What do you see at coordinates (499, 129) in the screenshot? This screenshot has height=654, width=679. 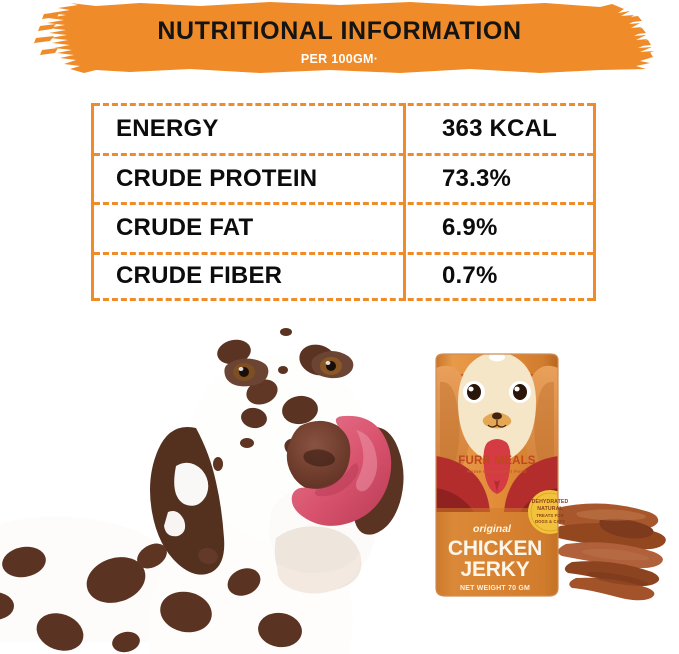 I see `nutrient-value: 363 KCAL` at bounding box center [499, 129].